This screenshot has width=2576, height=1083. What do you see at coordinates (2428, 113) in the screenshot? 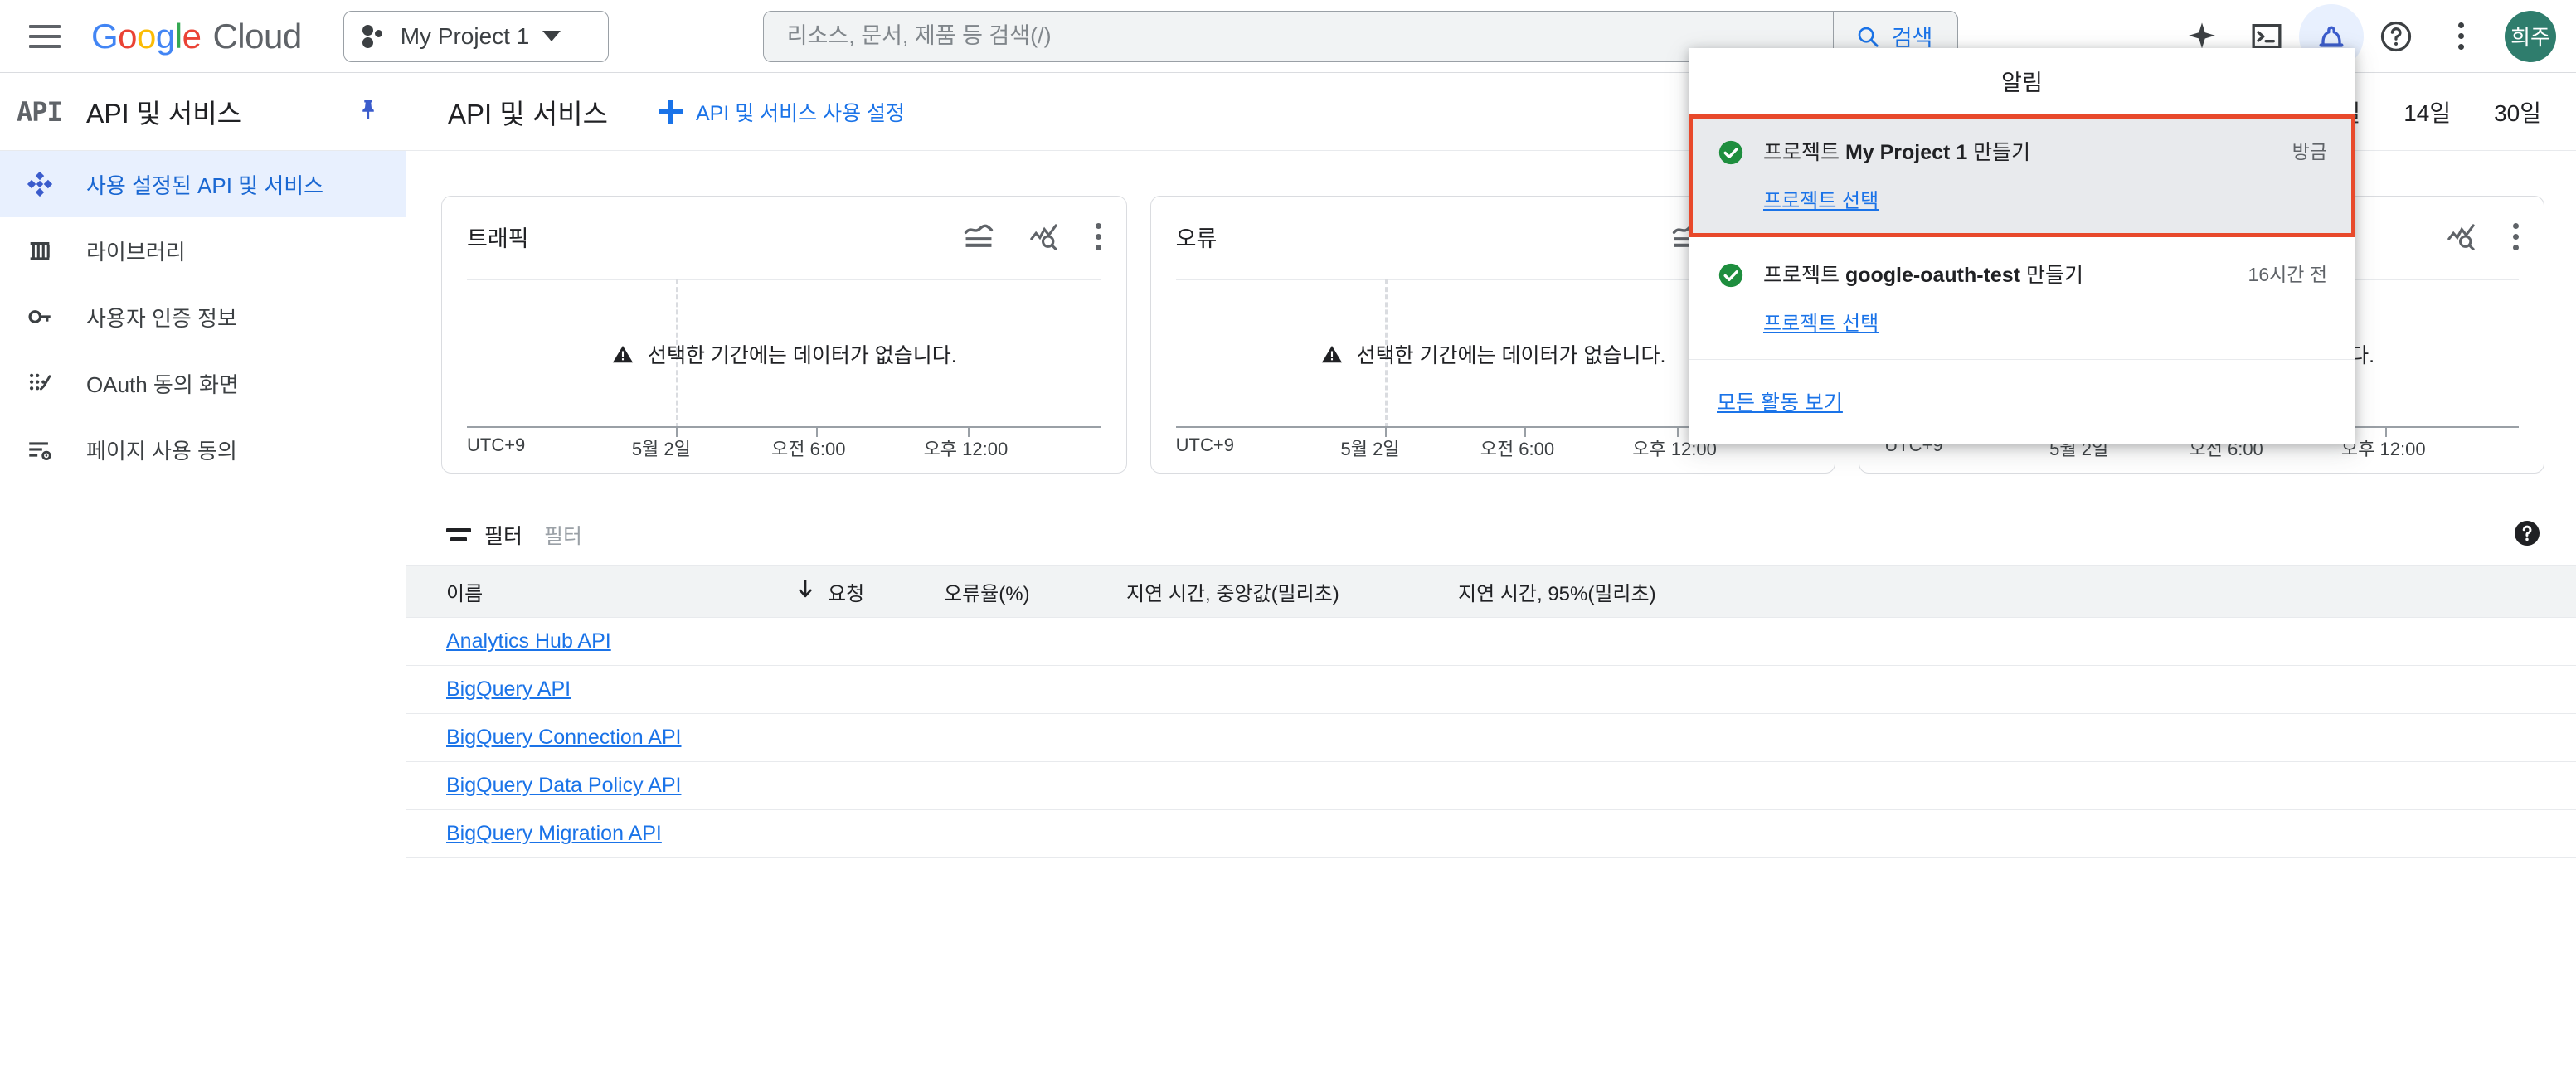
I see `date-range-14d: 14일` at bounding box center [2428, 113].